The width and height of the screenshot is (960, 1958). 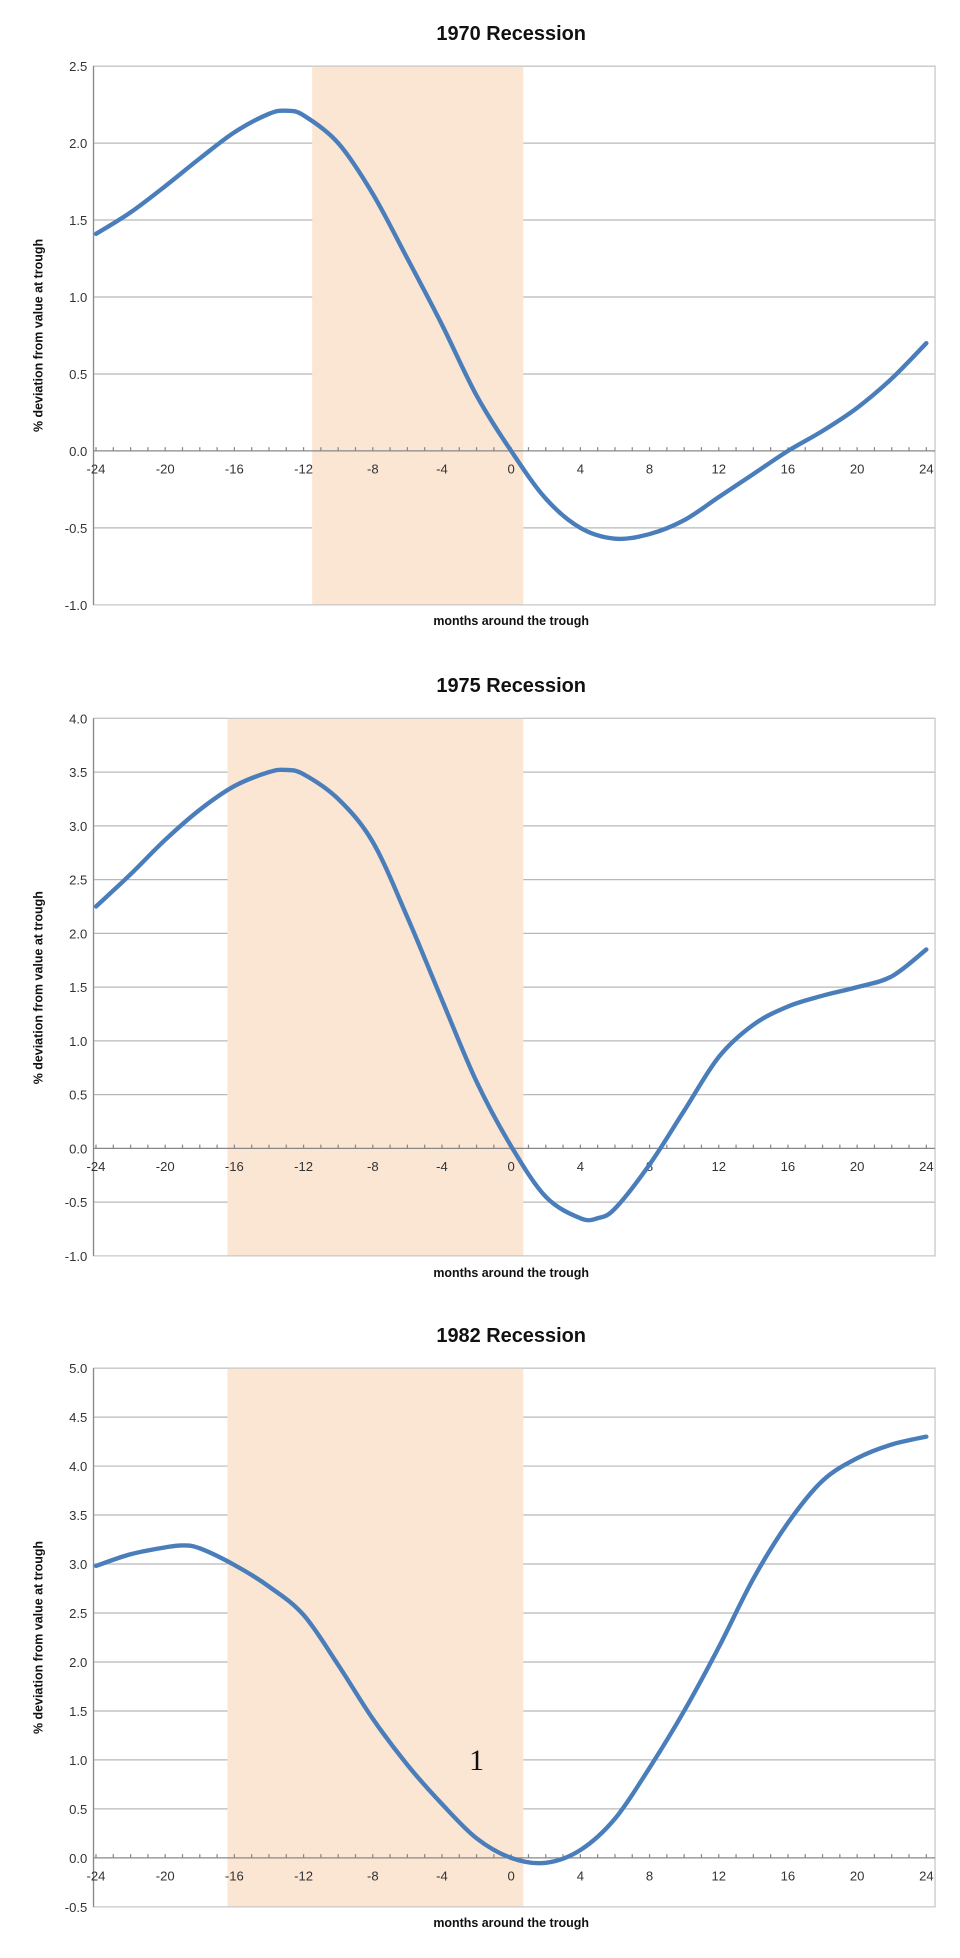 I want to click on annotation-label: 1, so click(x=476, y=1760).